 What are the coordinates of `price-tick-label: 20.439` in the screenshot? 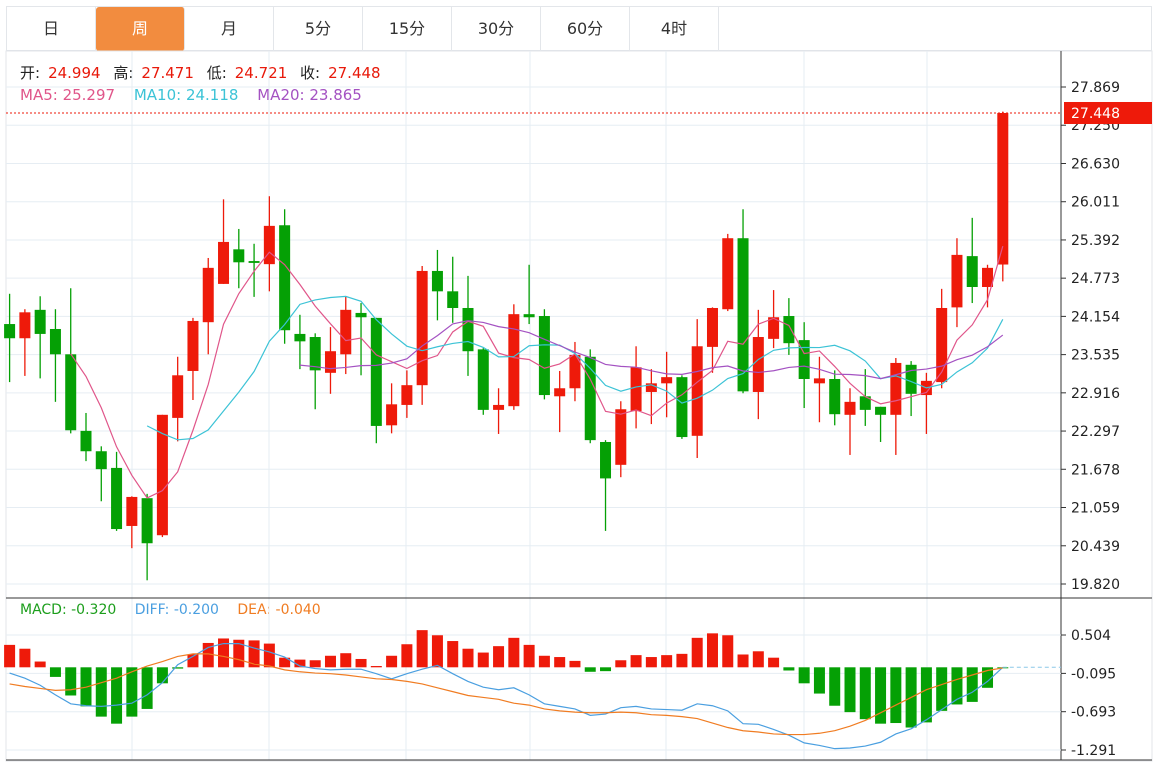 It's located at (1095, 547).